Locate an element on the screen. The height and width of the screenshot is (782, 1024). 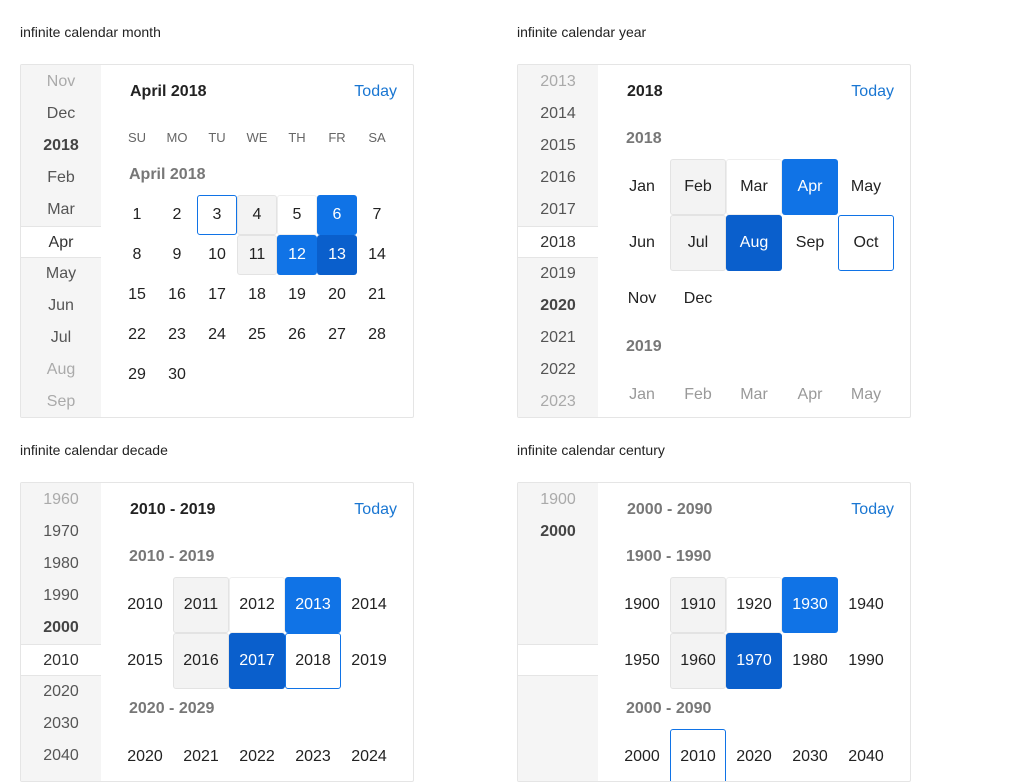
decade-cell: 2030 is located at coordinates (810, 756).